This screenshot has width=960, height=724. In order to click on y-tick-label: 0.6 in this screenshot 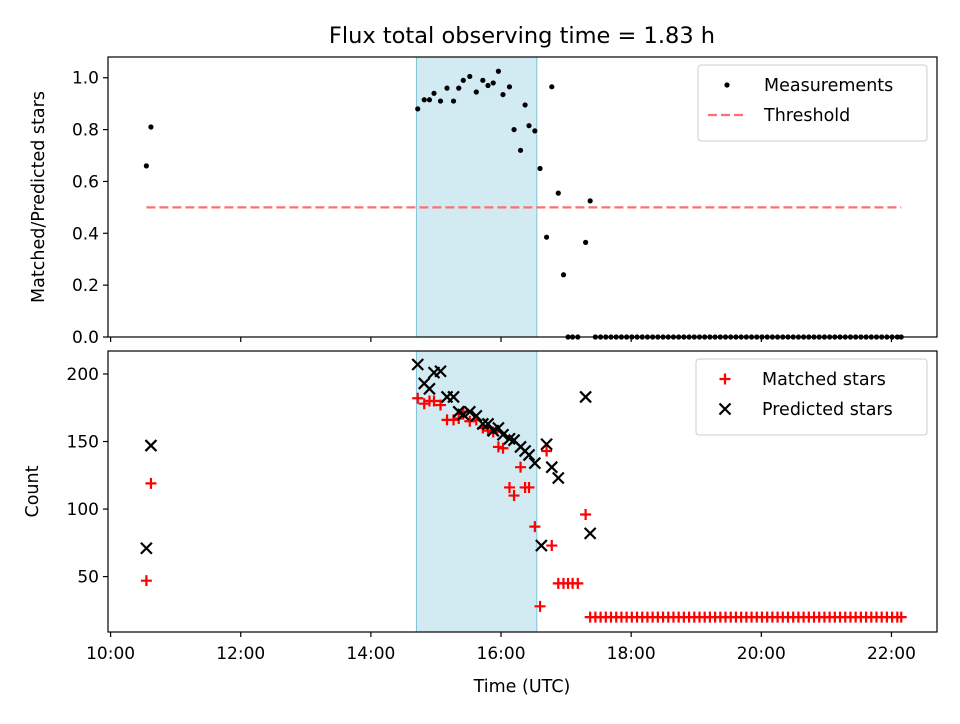, I will do `click(85, 182)`.